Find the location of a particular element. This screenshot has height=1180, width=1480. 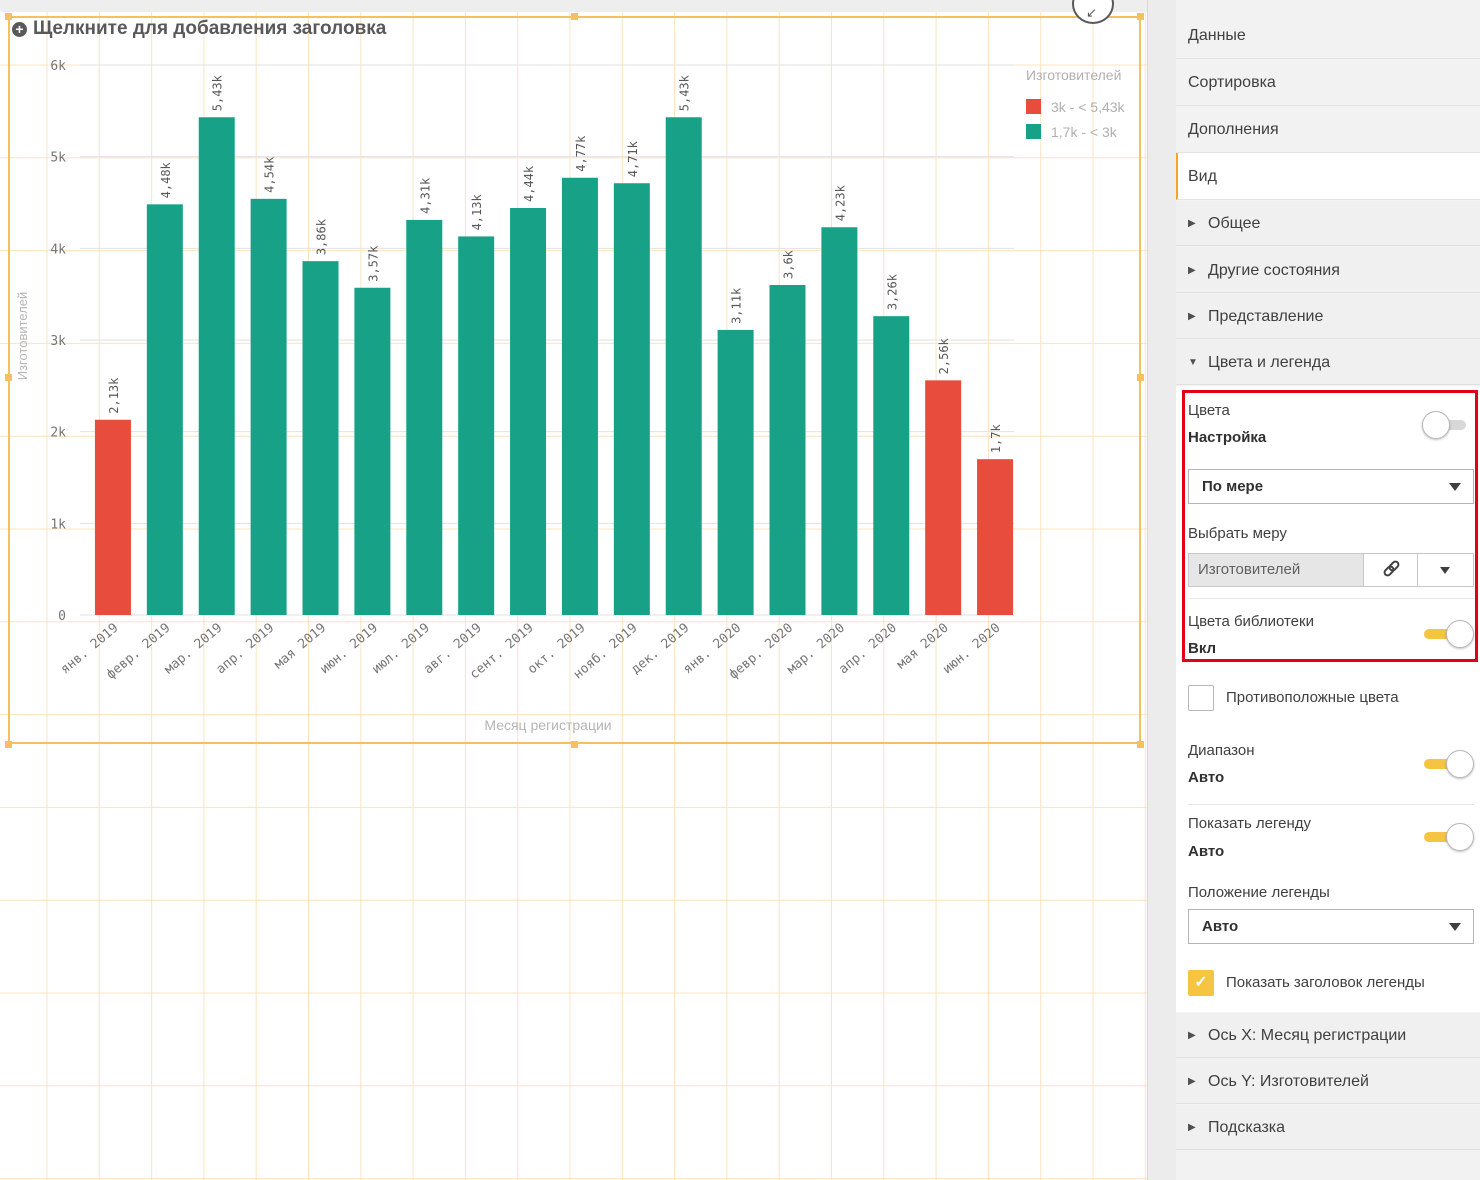

y-tick-label: 6k is located at coordinates (58, 66).